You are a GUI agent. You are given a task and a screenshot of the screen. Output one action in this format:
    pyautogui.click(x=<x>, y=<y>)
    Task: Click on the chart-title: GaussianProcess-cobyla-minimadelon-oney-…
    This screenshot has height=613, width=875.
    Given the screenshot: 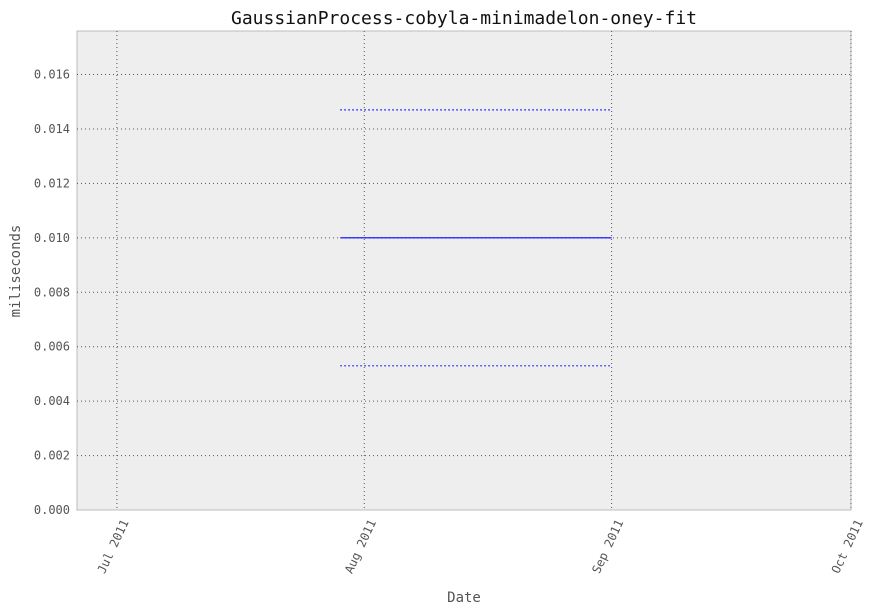 What is the action you would take?
    pyautogui.click(x=464, y=18)
    